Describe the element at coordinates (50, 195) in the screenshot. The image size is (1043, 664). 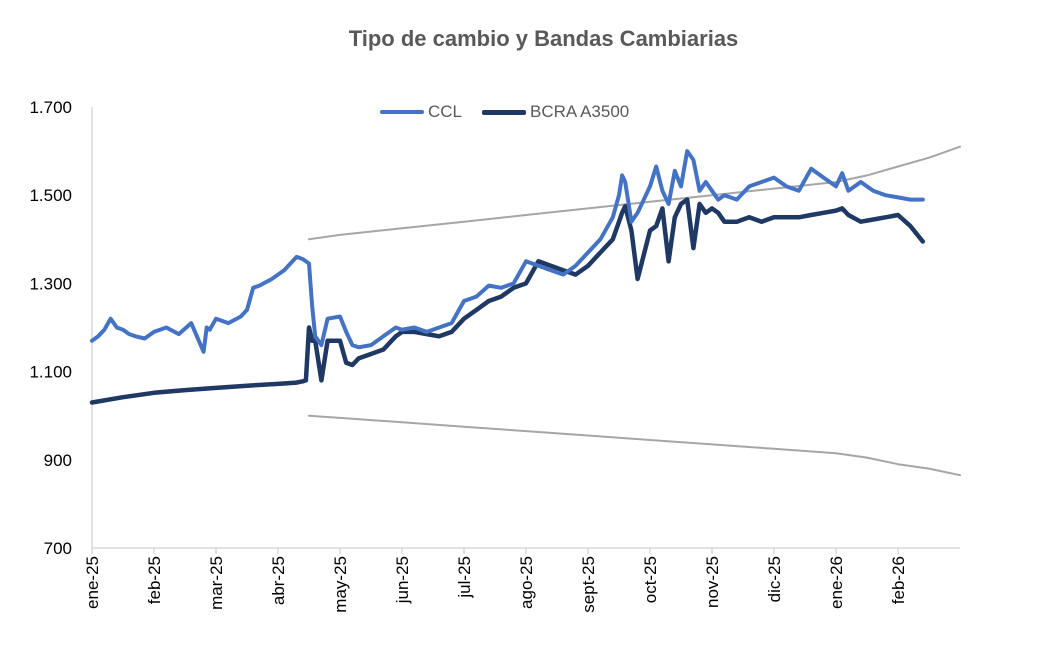
I see `y-tick-label: 1.500` at that location.